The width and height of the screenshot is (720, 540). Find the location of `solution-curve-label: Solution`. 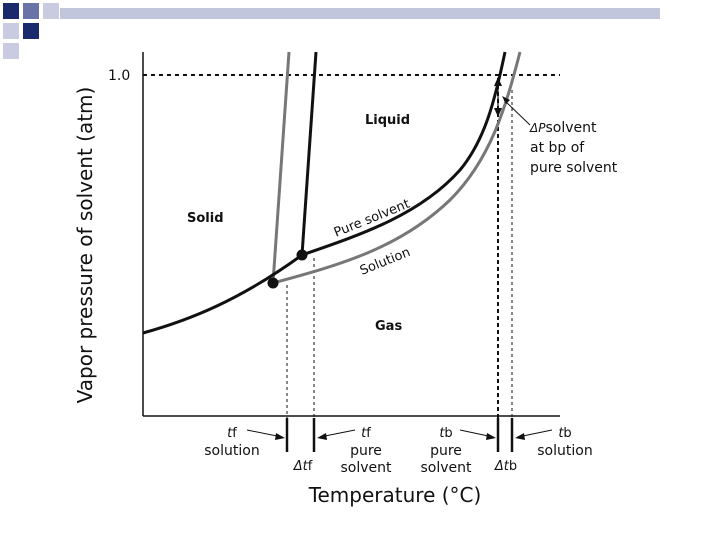

solution-curve-label: Solution is located at coordinates (385, 262).